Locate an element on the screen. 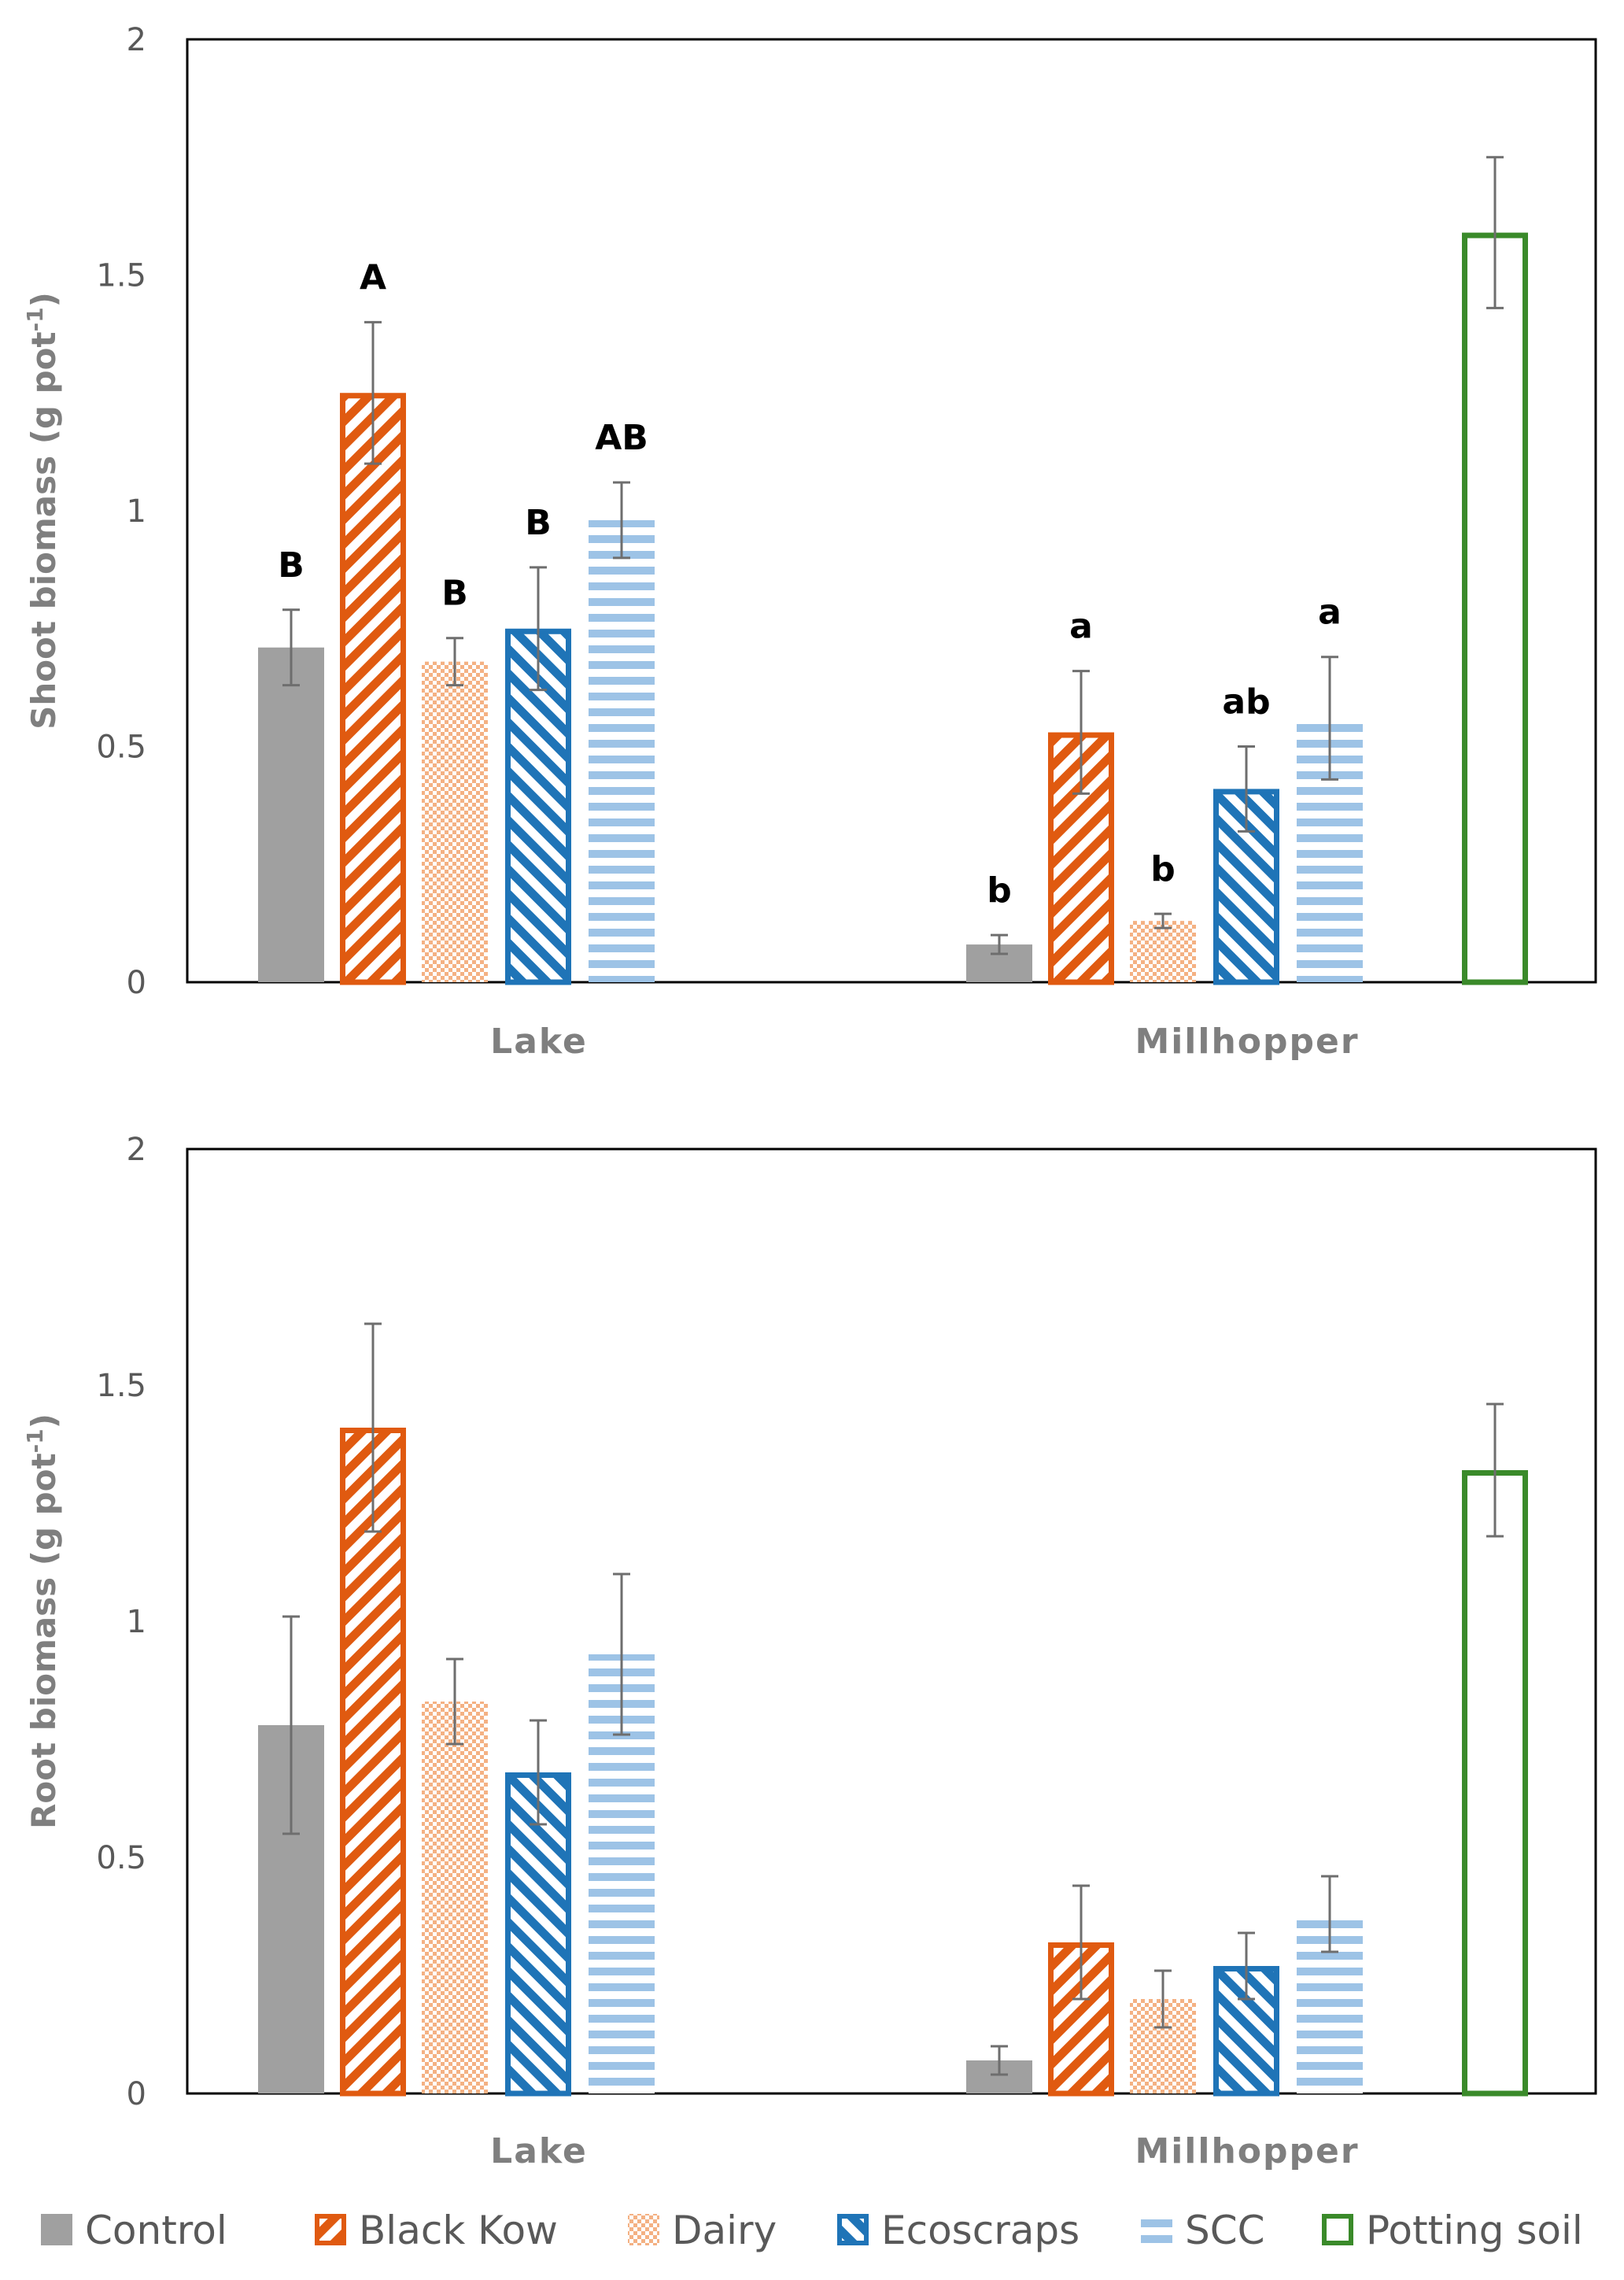  legend-swatch-black-kow is located at coordinates (330, 2230).